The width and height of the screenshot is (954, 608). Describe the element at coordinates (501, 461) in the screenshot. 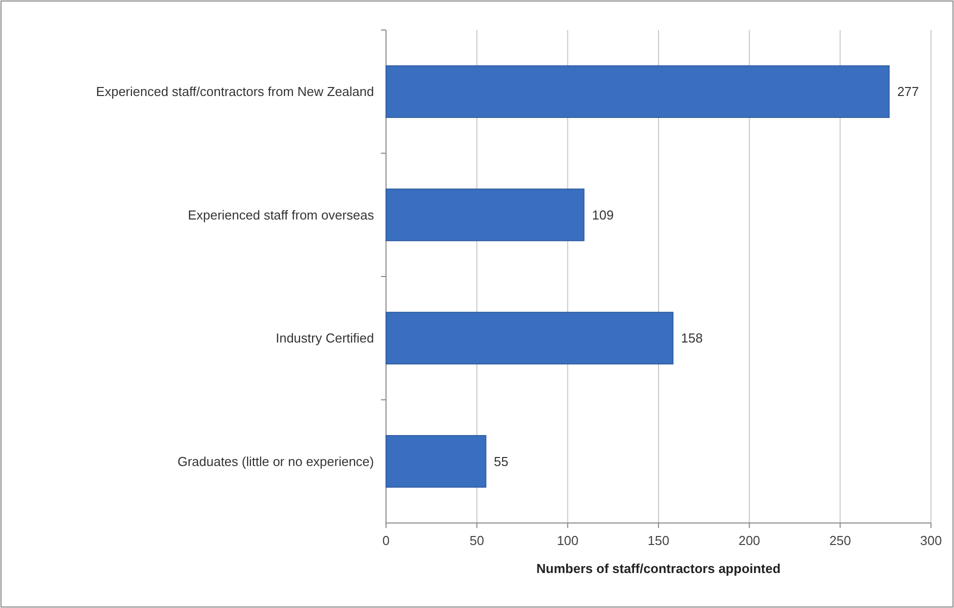

I see `data-label: 55` at that location.